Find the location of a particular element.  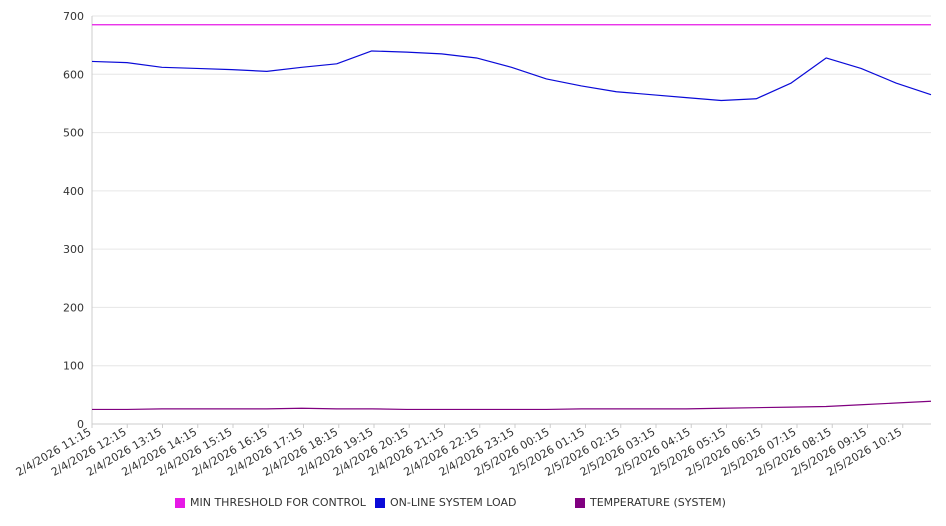

legend-label-online-system-load: ON-LINE SYSTEM LOAD is located at coordinates (453, 502).